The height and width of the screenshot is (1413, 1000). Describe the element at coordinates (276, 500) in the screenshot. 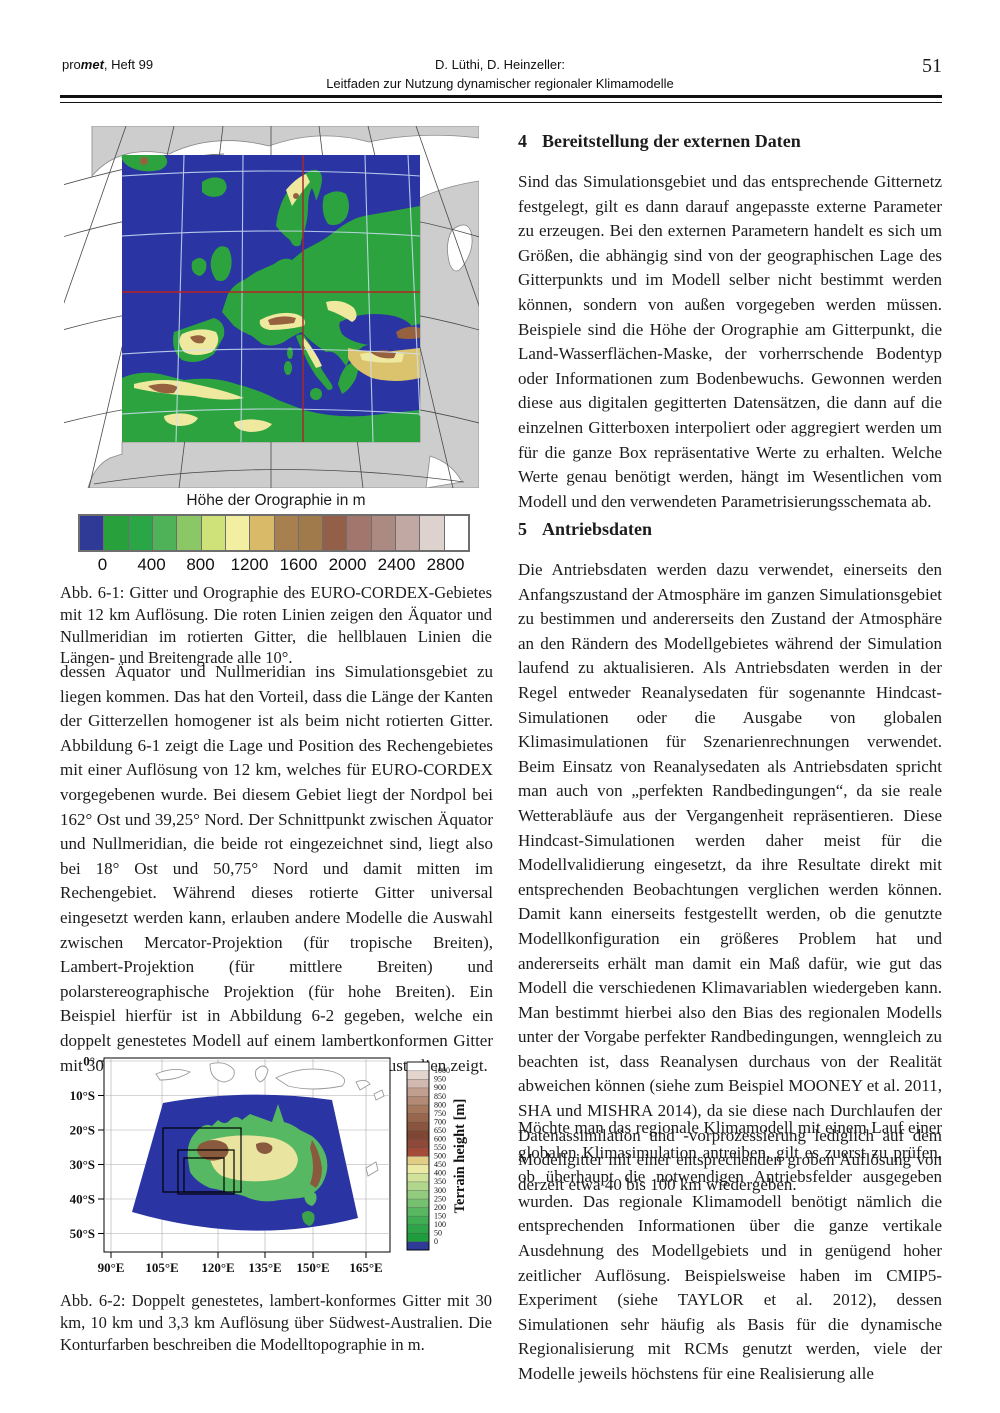

I see `fig1-colorbar-title: Höhe der Orographie in m` at that location.